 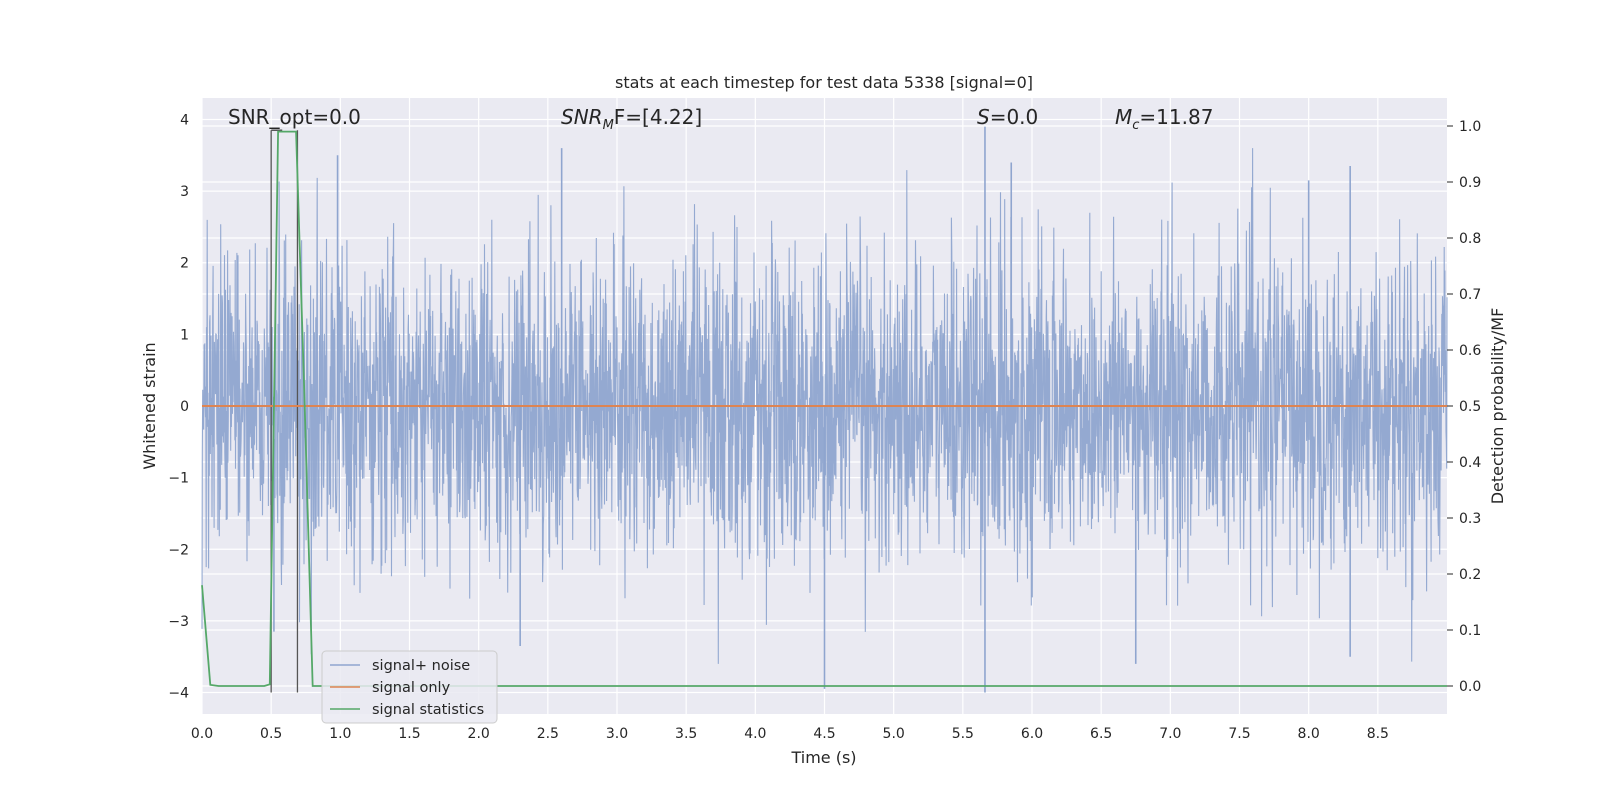 I want to click on x-tick-label: 7.5, so click(x=1239, y=734).